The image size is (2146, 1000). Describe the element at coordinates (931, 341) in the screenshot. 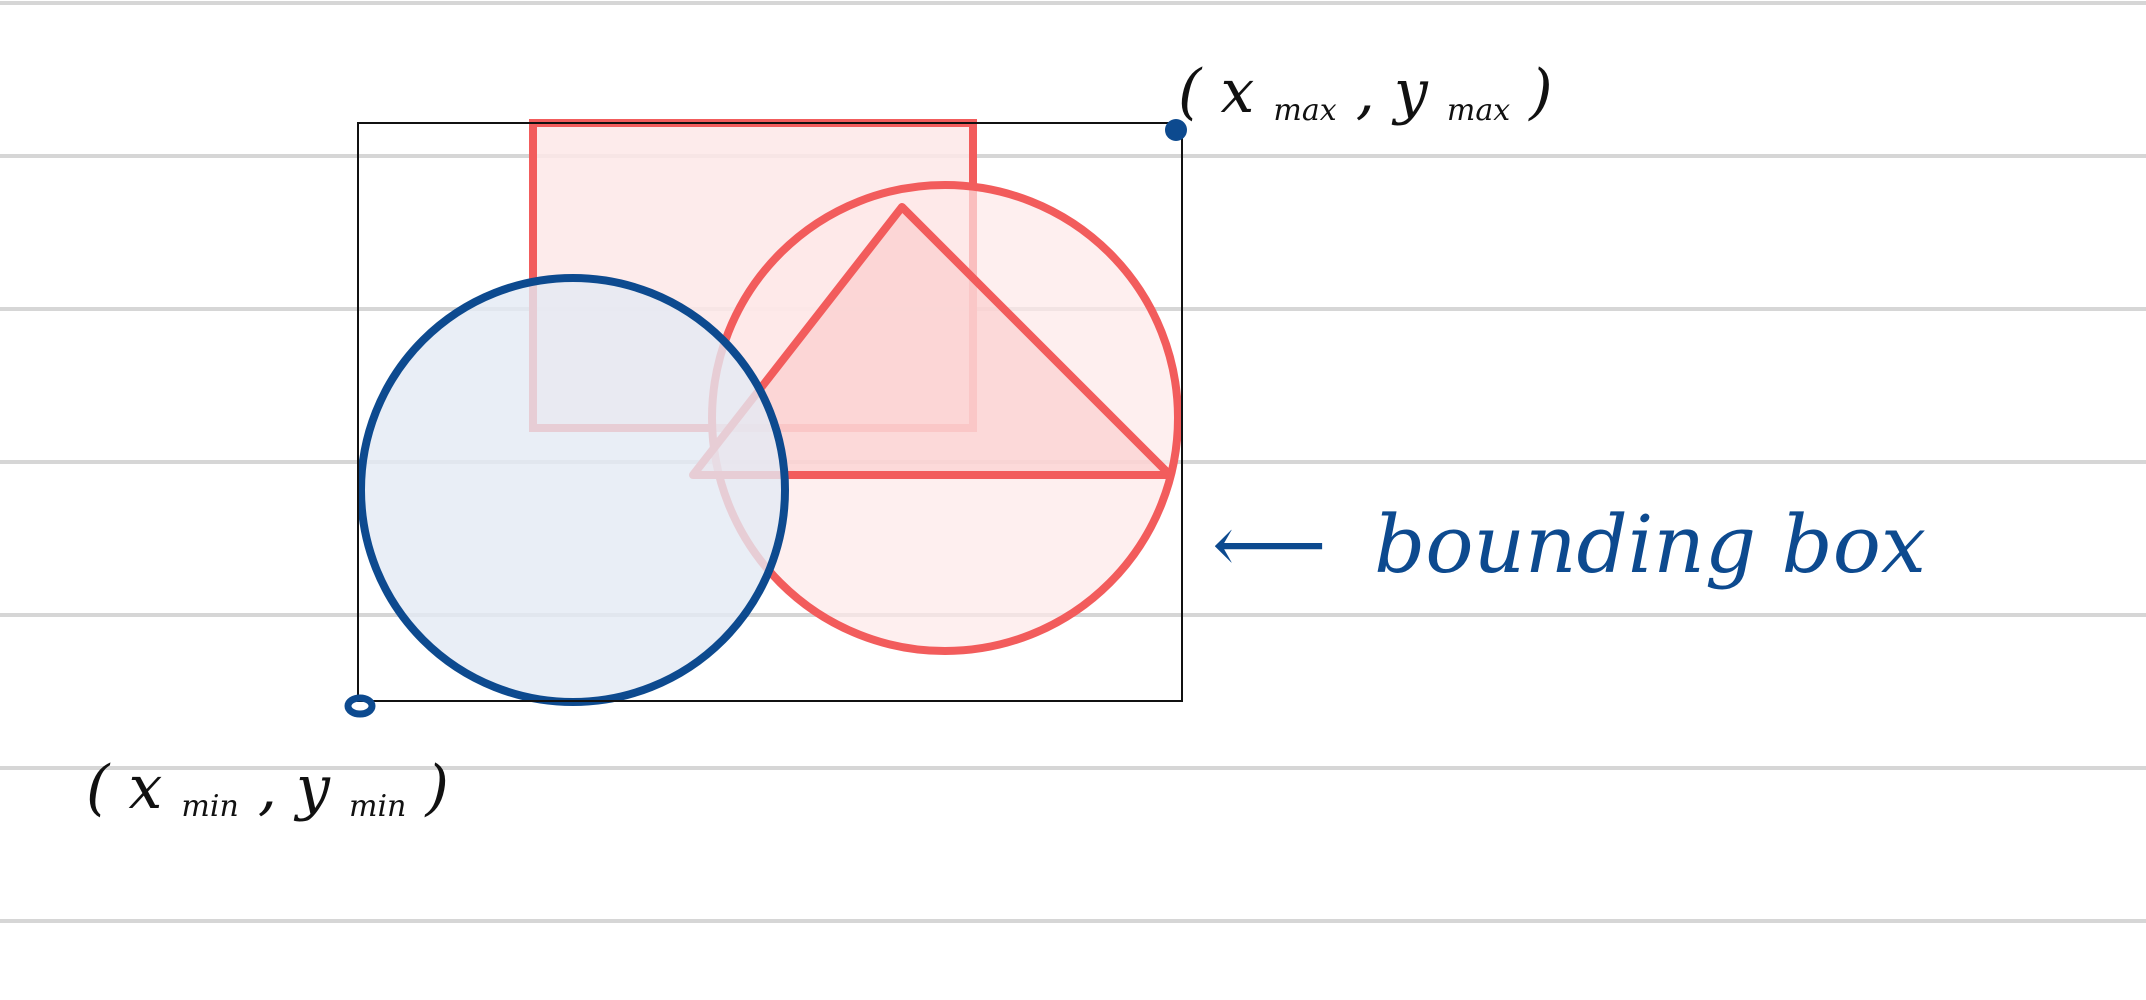

I see `red-triangle` at that location.